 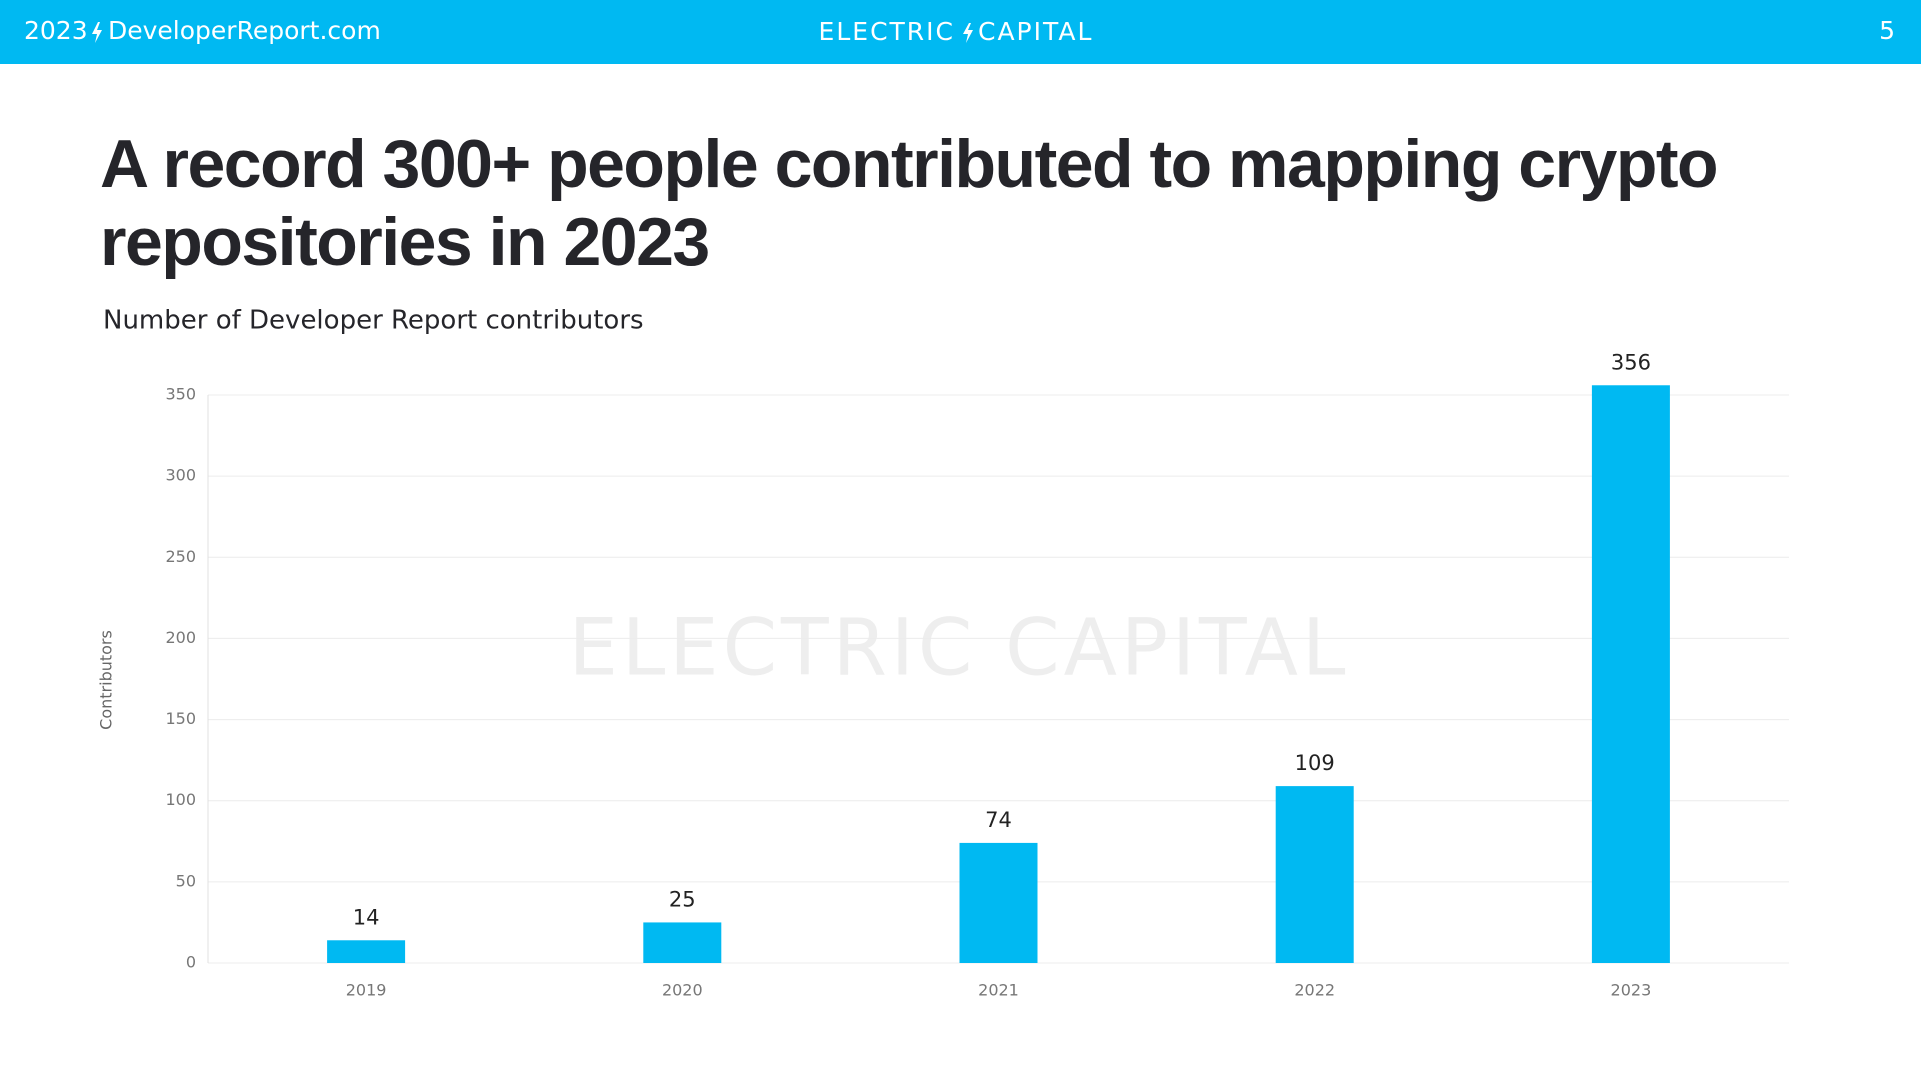 What do you see at coordinates (366, 990) in the screenshot?
I see `x-tick-label: 2019` at bounding box center [366, 990].